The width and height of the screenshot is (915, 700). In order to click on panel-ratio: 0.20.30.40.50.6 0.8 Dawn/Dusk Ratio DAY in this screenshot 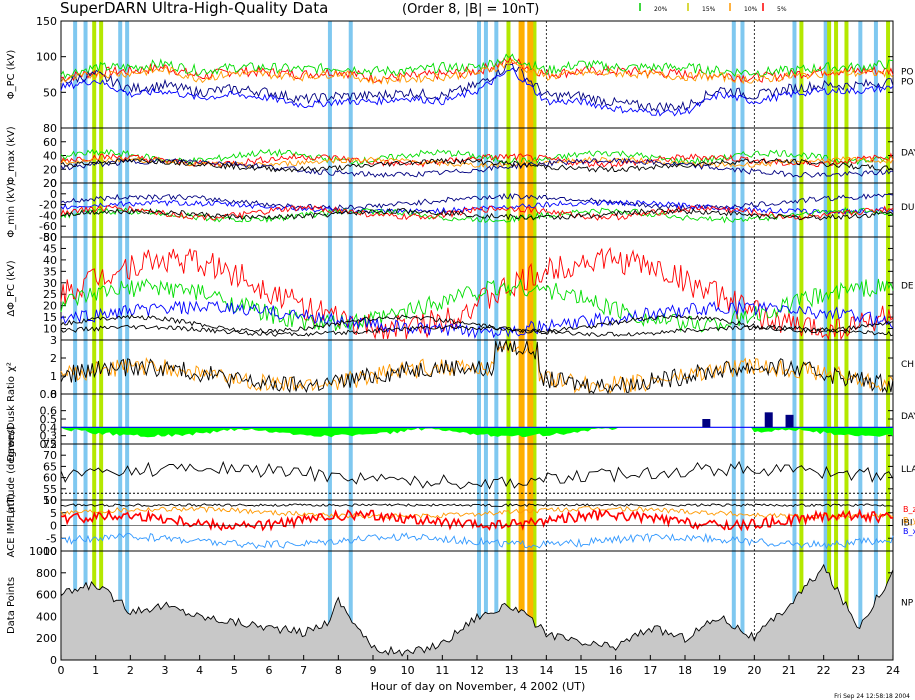, I will do `click(460, 419)`.